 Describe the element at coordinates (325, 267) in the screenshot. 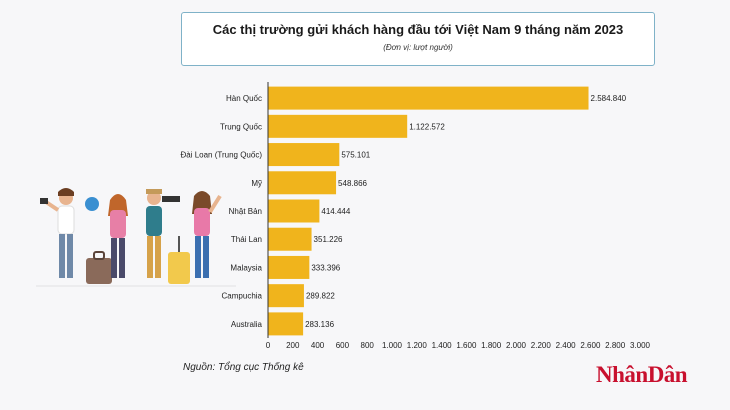

I see `value-label: 333.396` at that location.